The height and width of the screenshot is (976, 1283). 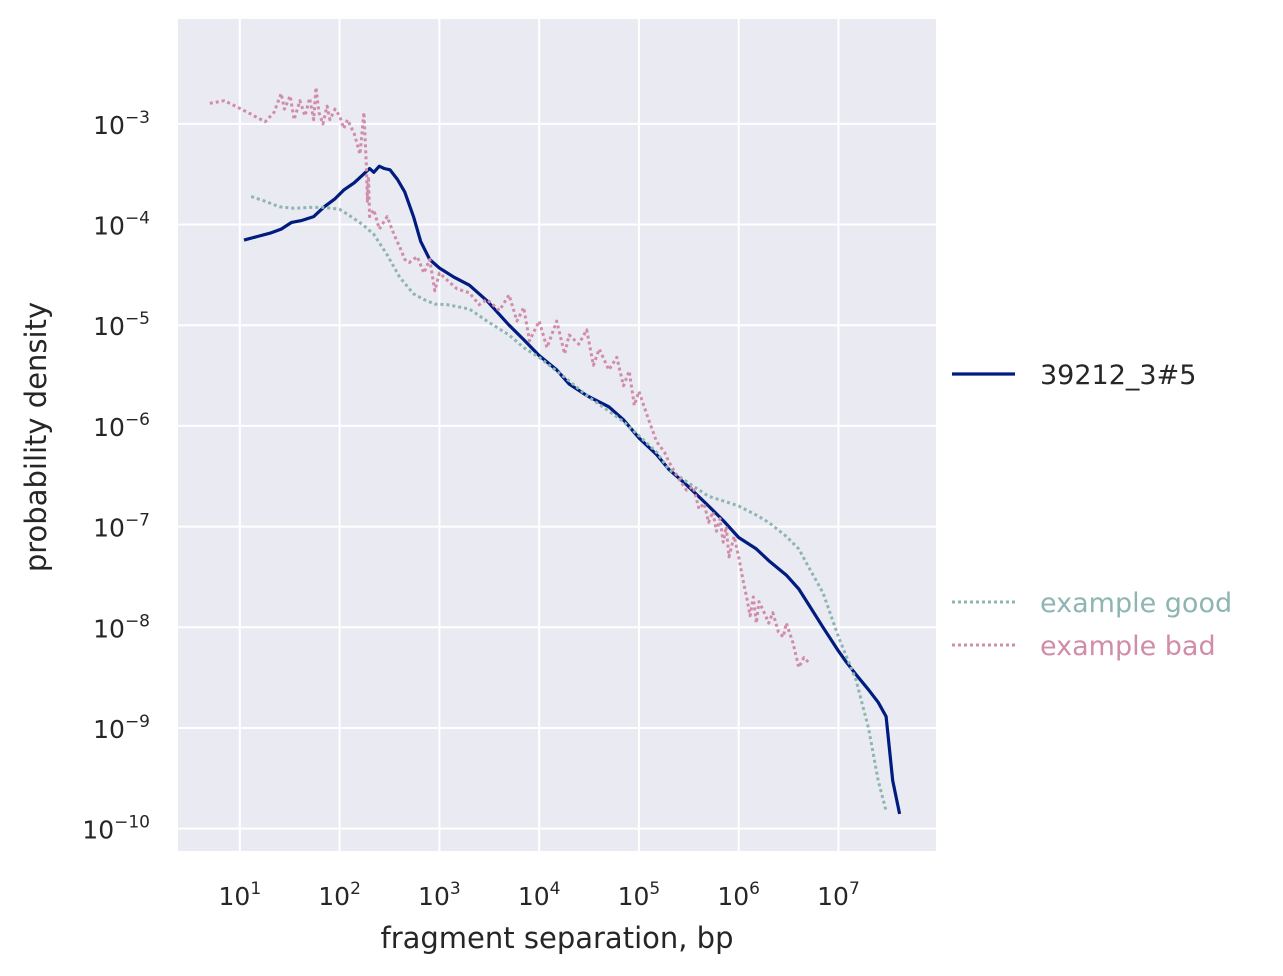 I want to click on y-tick-label: 10⁻³, so click(x=121, y=124).